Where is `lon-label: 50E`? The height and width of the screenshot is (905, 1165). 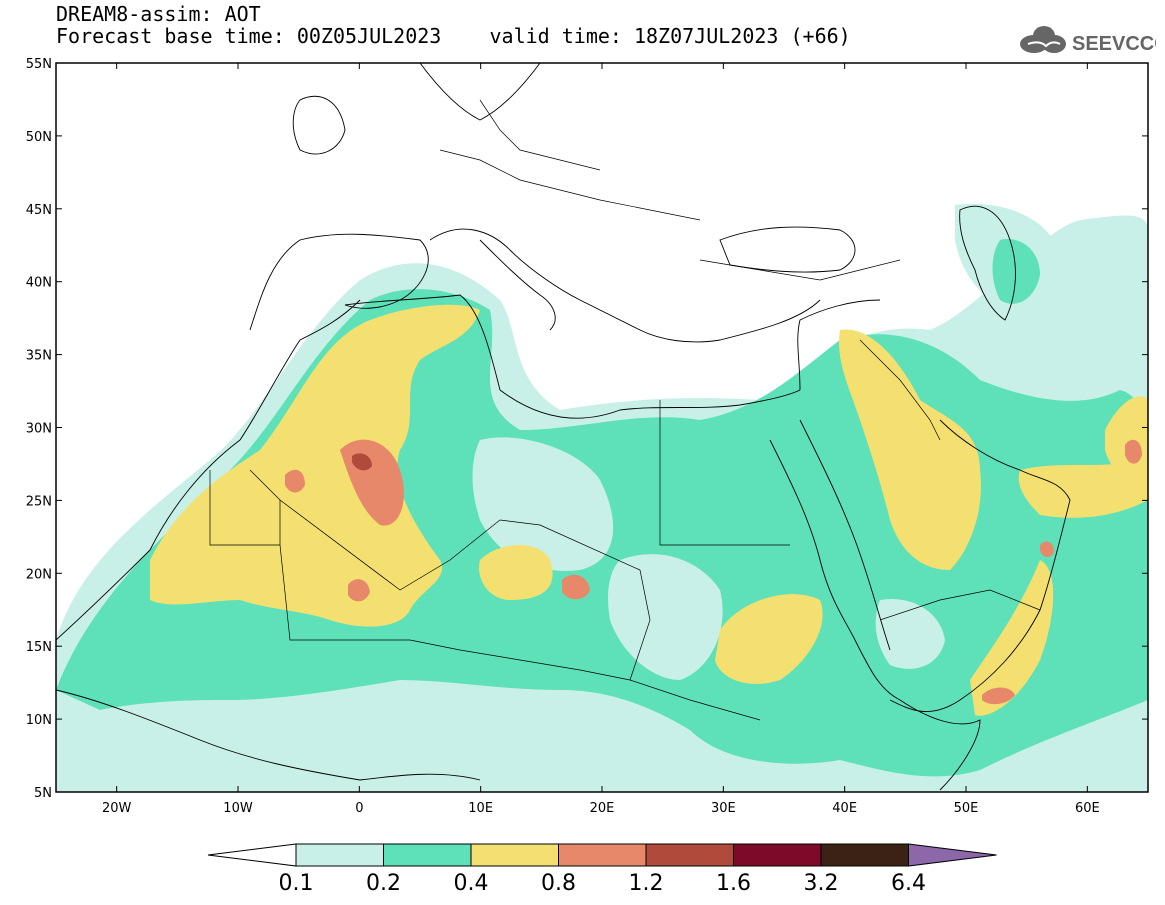
lon-label: 50E is located at coordinates (966, 808).